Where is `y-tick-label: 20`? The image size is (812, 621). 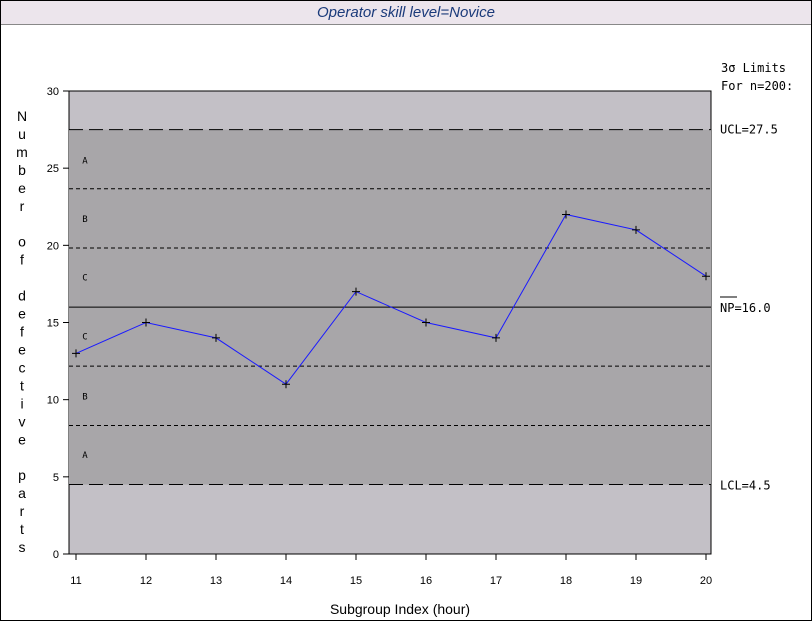 y-tick-label: 20 is located at coordinates (53, 246).